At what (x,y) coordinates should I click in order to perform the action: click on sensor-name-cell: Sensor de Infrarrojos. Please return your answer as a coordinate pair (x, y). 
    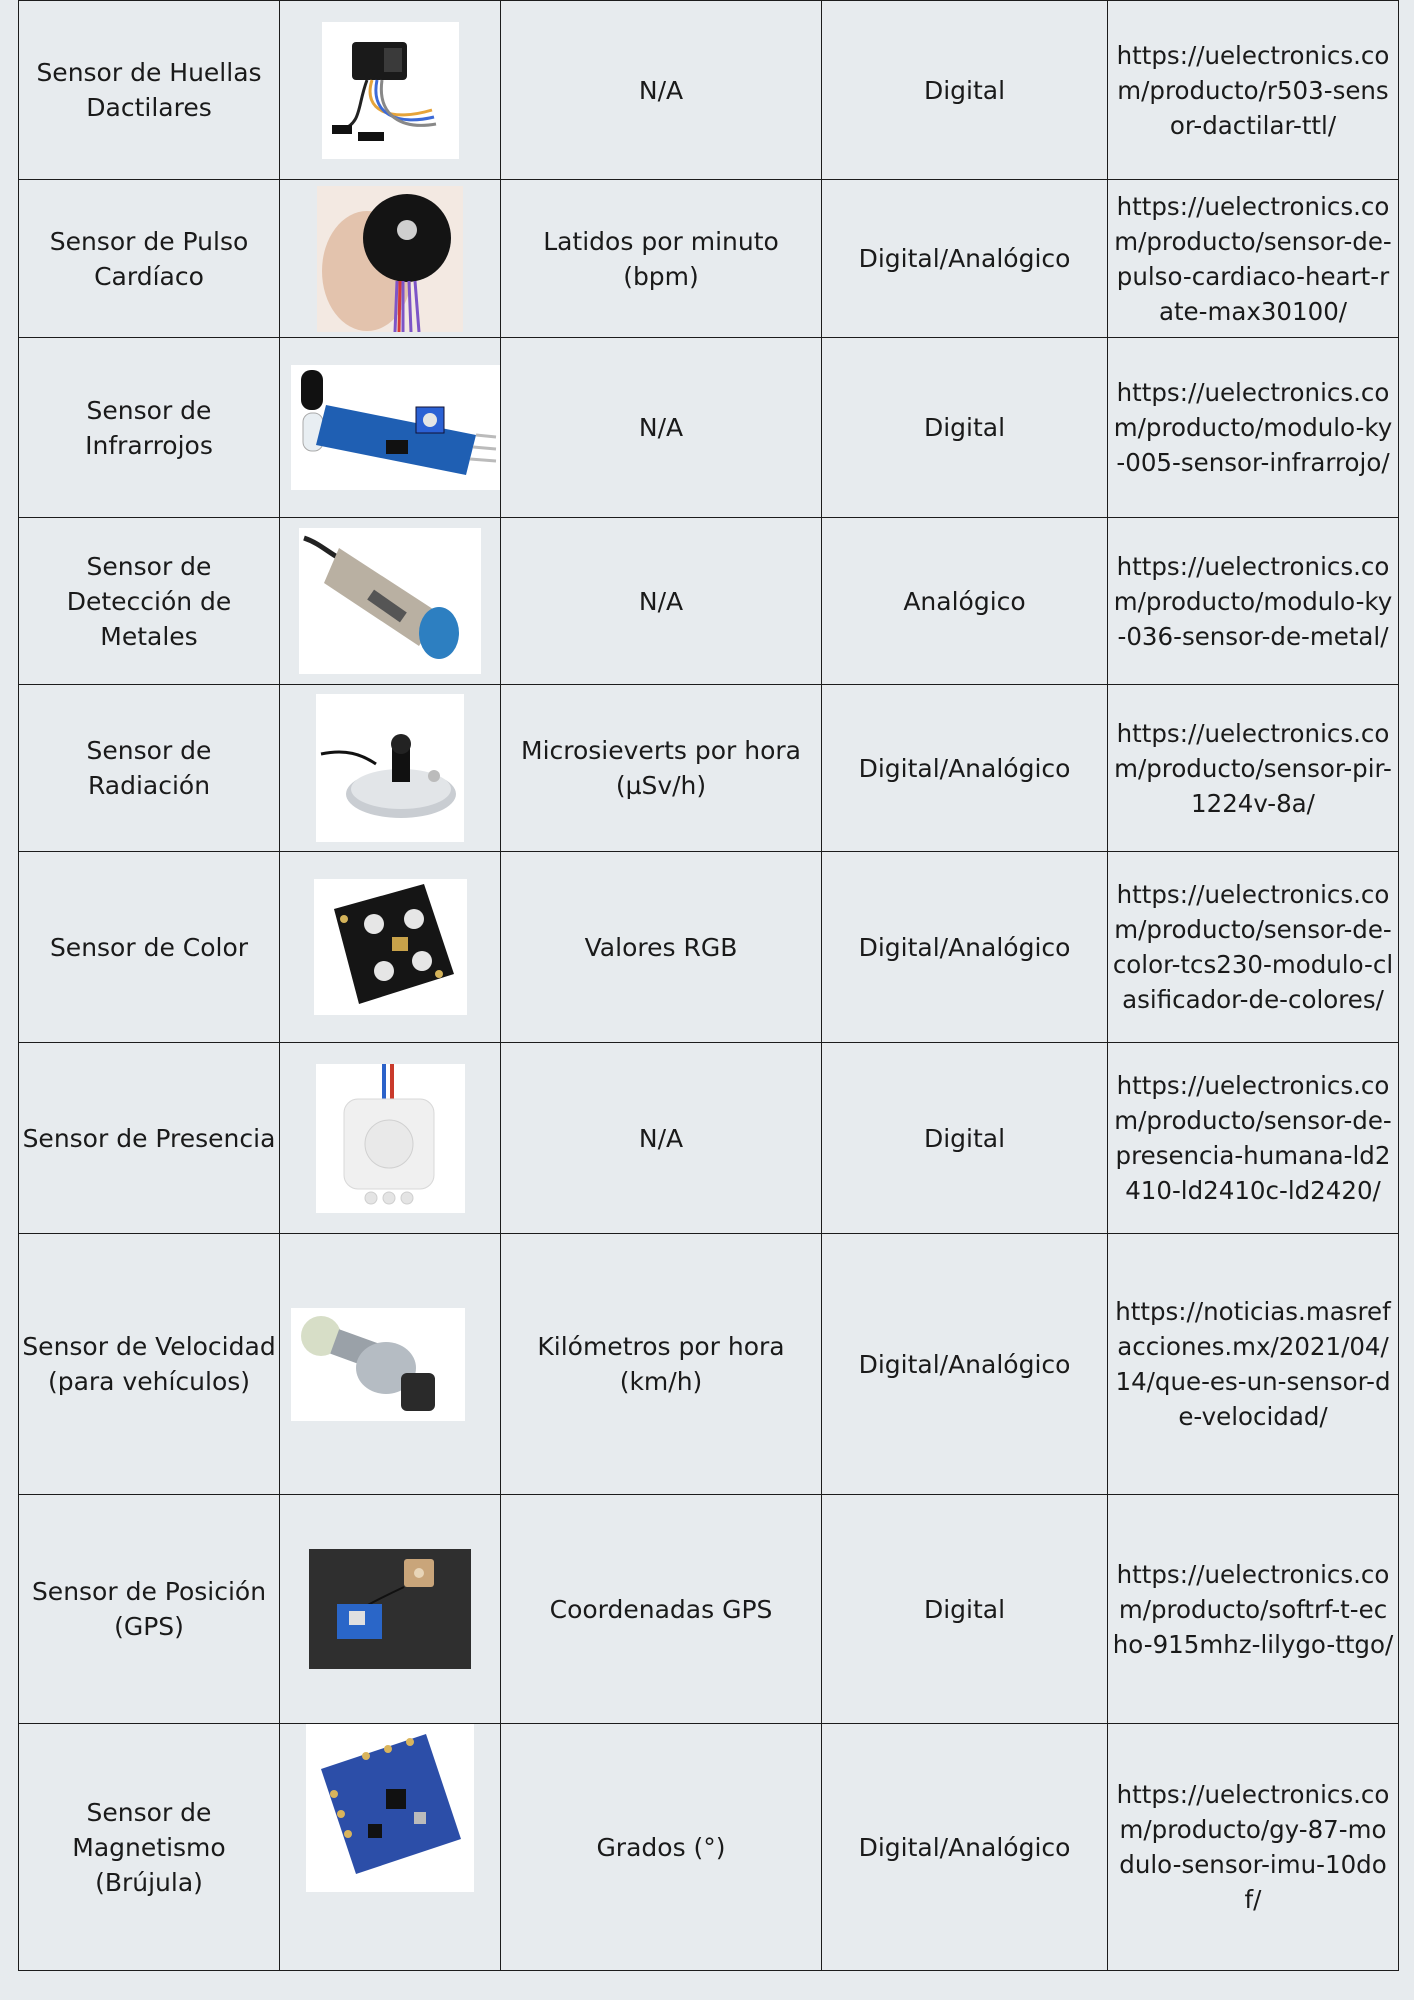
    Looking at the image, I should click on (149, 427).